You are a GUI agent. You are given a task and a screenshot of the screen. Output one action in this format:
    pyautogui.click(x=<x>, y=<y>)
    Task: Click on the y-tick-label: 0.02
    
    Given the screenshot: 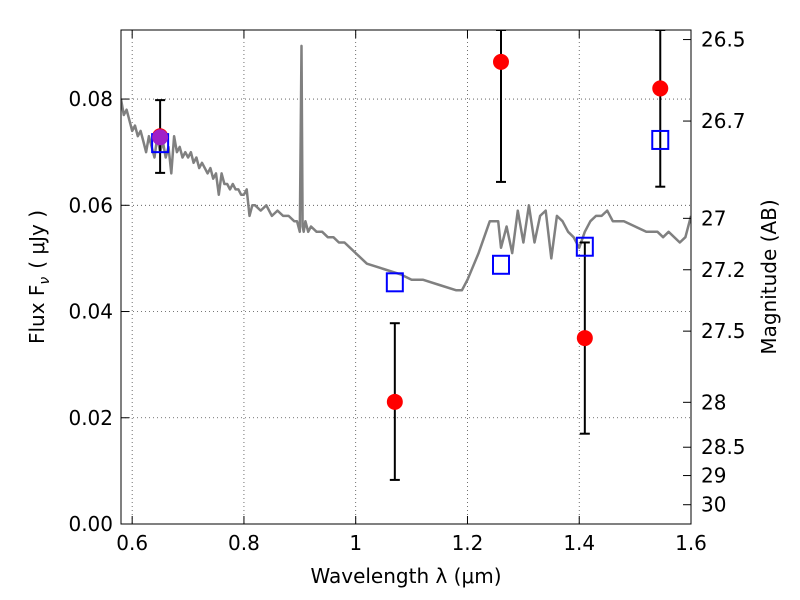 What is the action you would take?
    pyautogui.click(x=90, y=418)
    